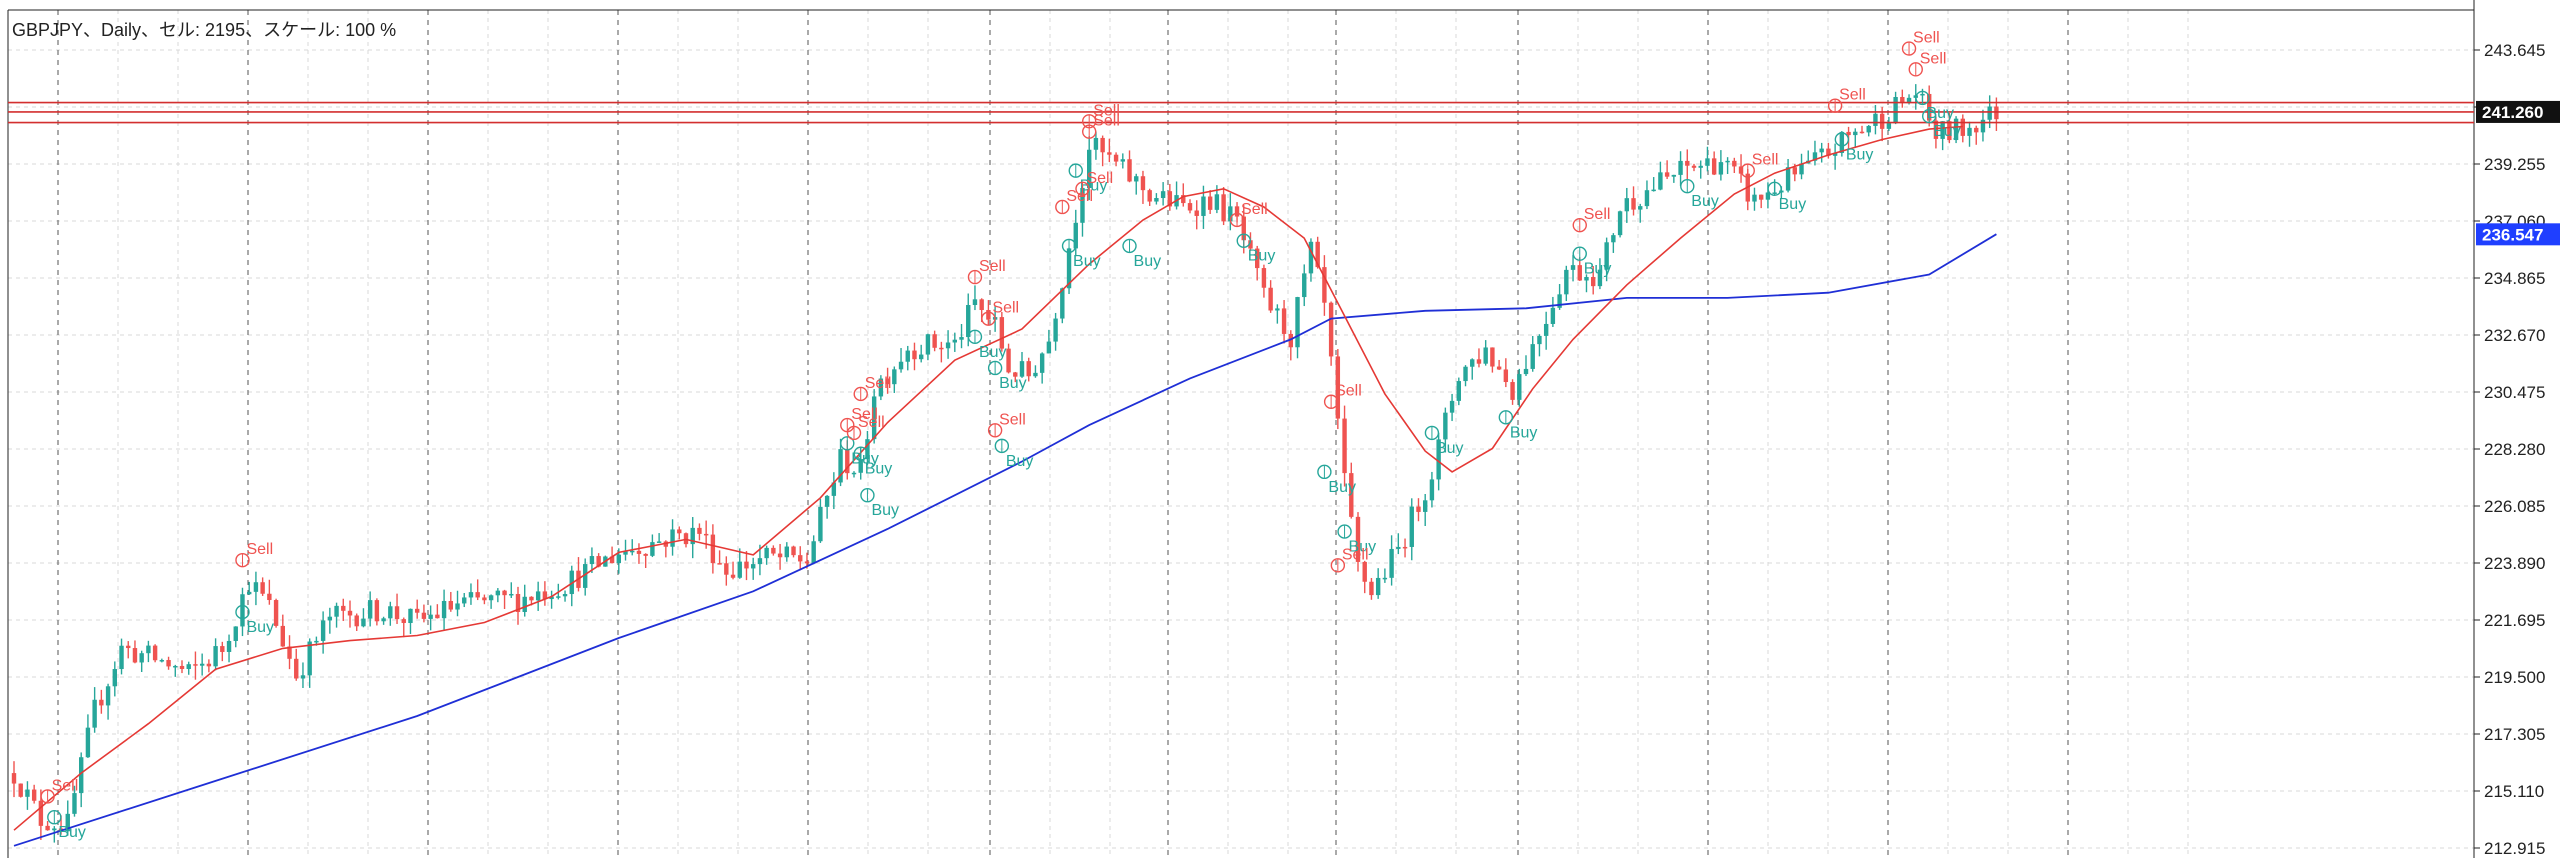 Image resolution: width=2560 pixels, height=858 pixels. I want to click on y-tick-label: 219.500, so click(2514, 677).